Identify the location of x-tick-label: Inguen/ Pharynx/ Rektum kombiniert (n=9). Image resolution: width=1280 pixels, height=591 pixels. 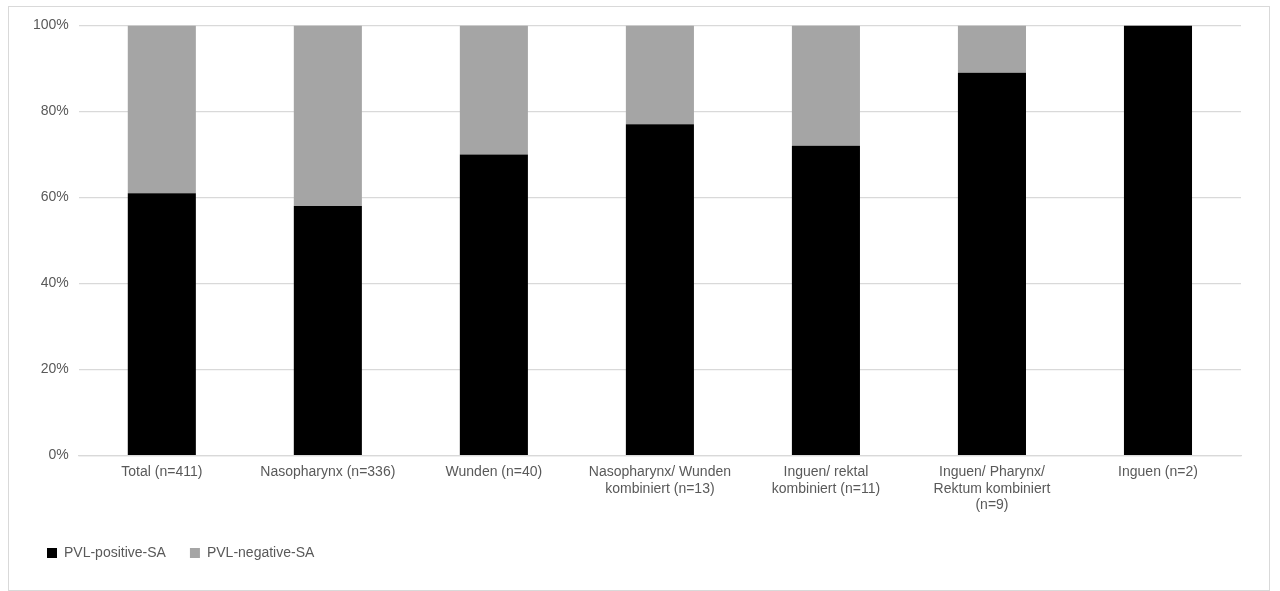
(992, 487).